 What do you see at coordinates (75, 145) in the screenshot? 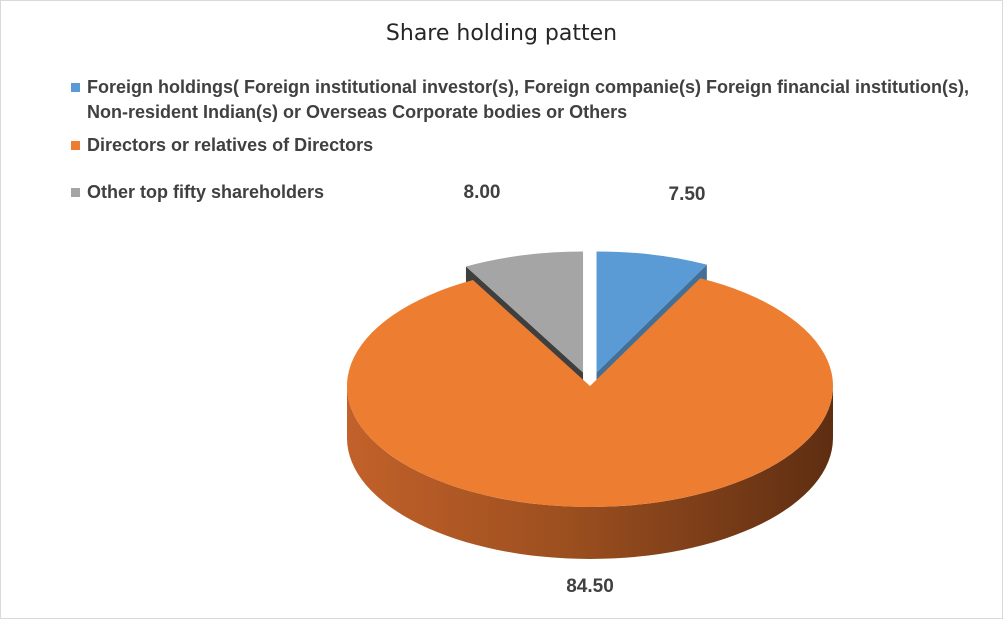
I see `legend-swatch-directors` at bounding box center [75, 145].